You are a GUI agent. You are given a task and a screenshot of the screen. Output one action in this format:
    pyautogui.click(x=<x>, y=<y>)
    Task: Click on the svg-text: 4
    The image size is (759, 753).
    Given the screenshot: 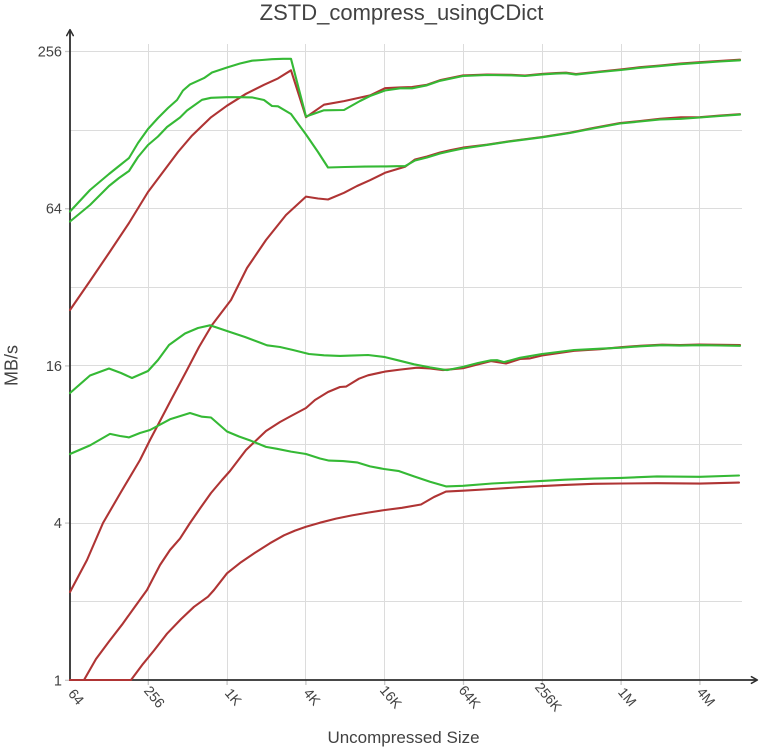 What is the action you would take?
    pyautogui.click(x=58, y=524)
    